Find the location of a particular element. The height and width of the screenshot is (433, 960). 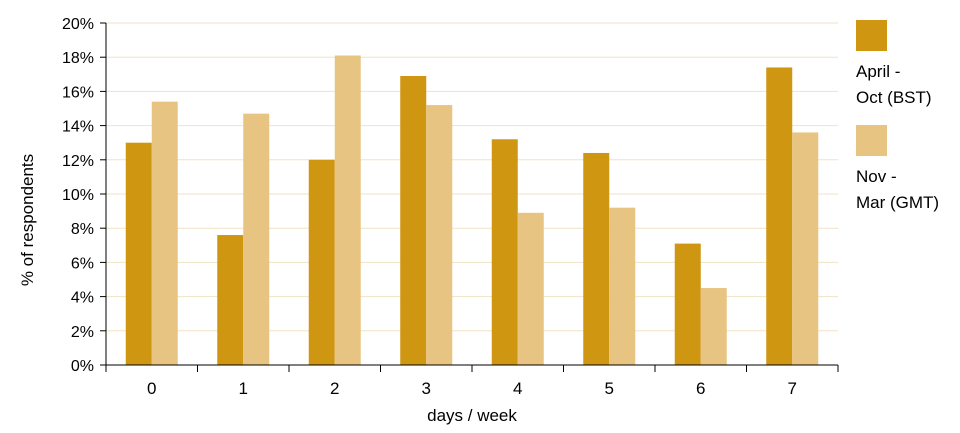

x-tick-label: 7 is located at coordinates (792, 388).